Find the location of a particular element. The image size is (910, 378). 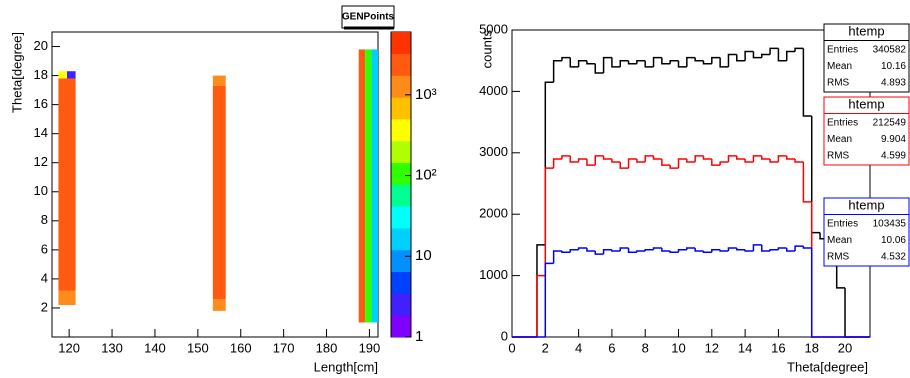

chart-title: GENPoints is located at coordinates (368, 17).